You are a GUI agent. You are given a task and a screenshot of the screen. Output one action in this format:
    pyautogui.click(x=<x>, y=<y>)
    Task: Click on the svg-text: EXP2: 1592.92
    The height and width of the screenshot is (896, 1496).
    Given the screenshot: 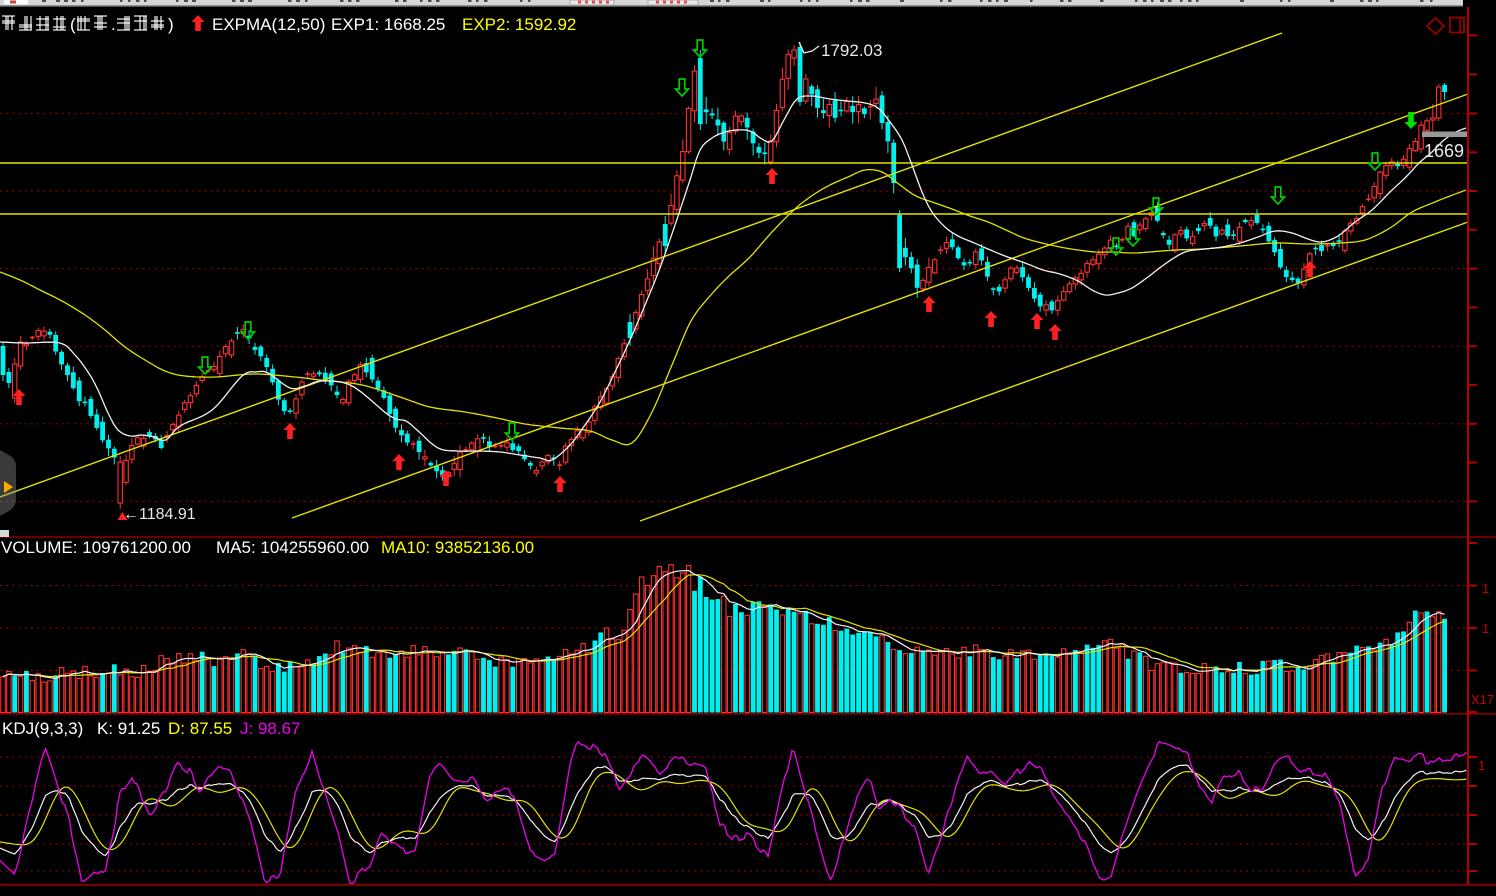 What is the action you would take?
    pyautogui.click(x=519, y=24)
    